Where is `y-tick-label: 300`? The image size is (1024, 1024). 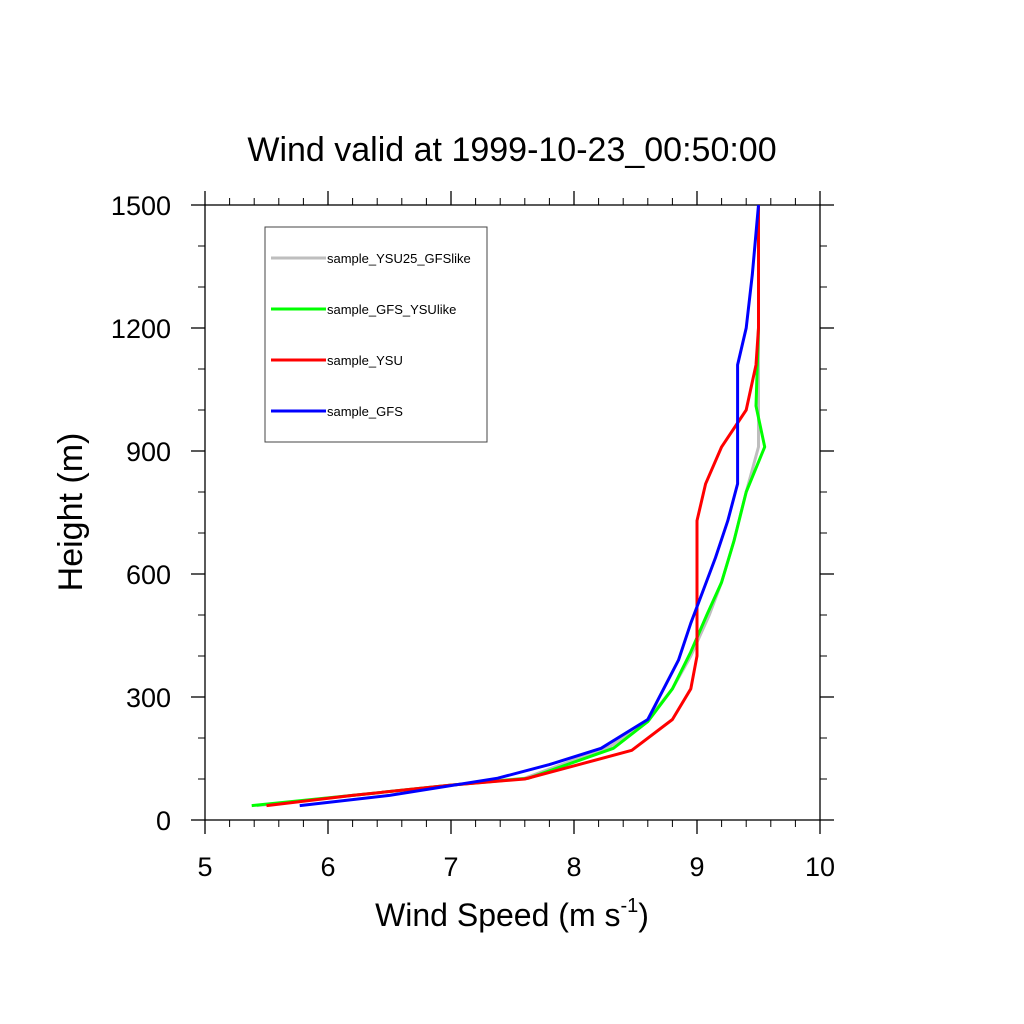 y-tick-label: 300 is located at coordinates (148, 698).